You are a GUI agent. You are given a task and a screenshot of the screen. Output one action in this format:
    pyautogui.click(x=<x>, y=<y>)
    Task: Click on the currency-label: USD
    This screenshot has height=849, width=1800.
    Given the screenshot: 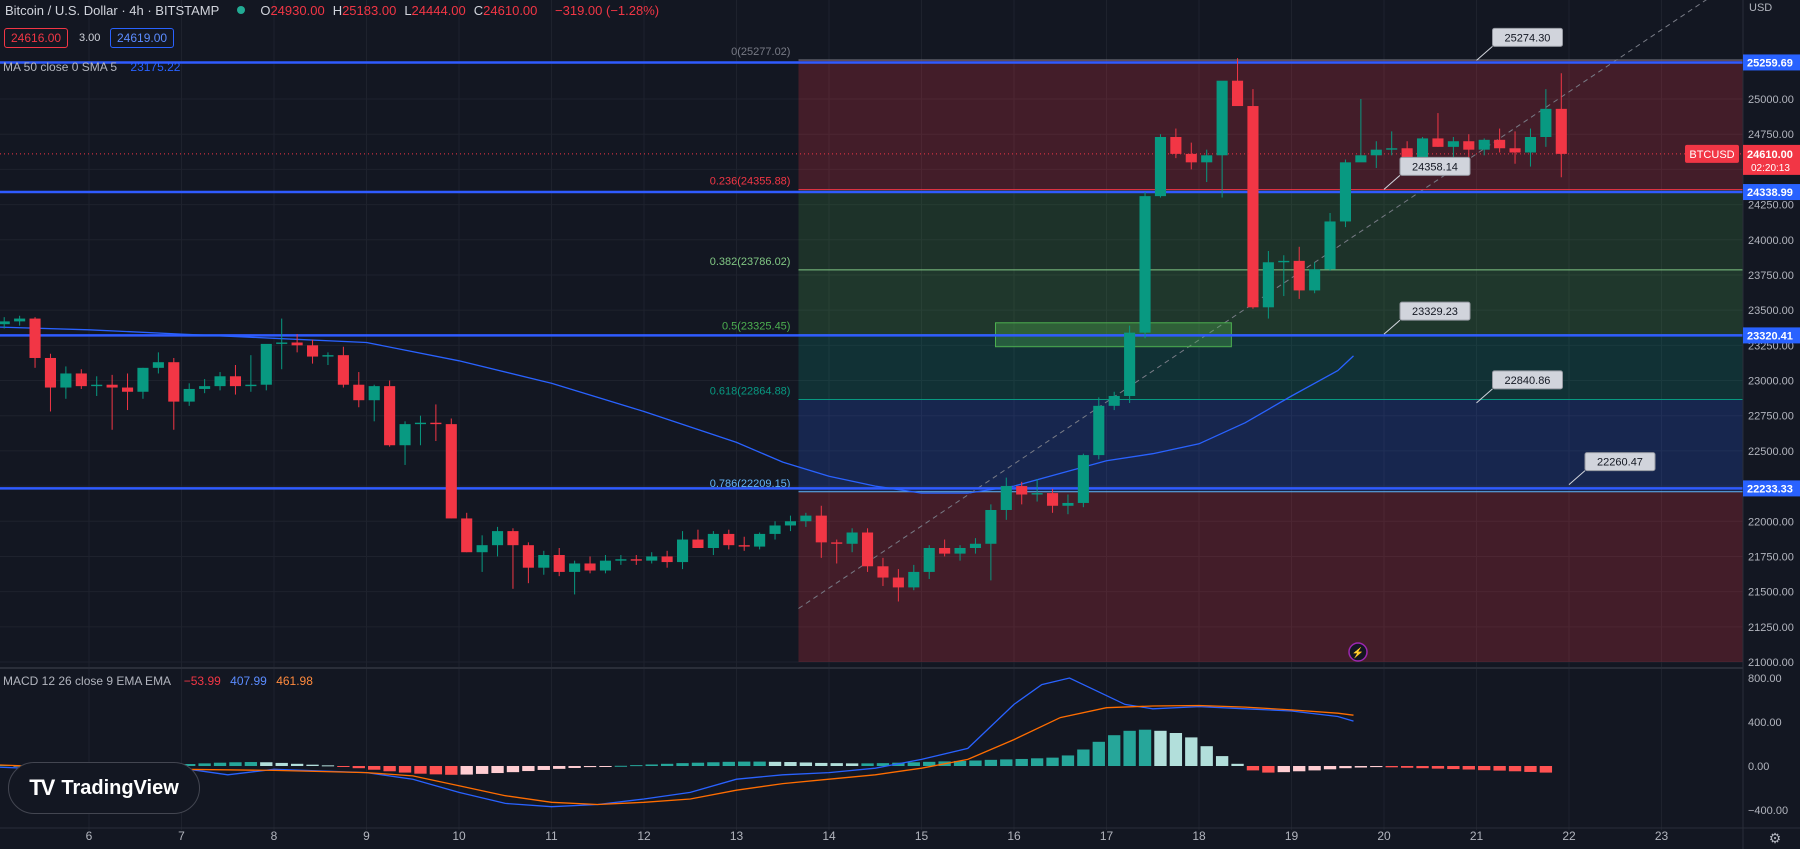 What is the action you would take?
    pyautogui.click(x=1761, y=8)
    